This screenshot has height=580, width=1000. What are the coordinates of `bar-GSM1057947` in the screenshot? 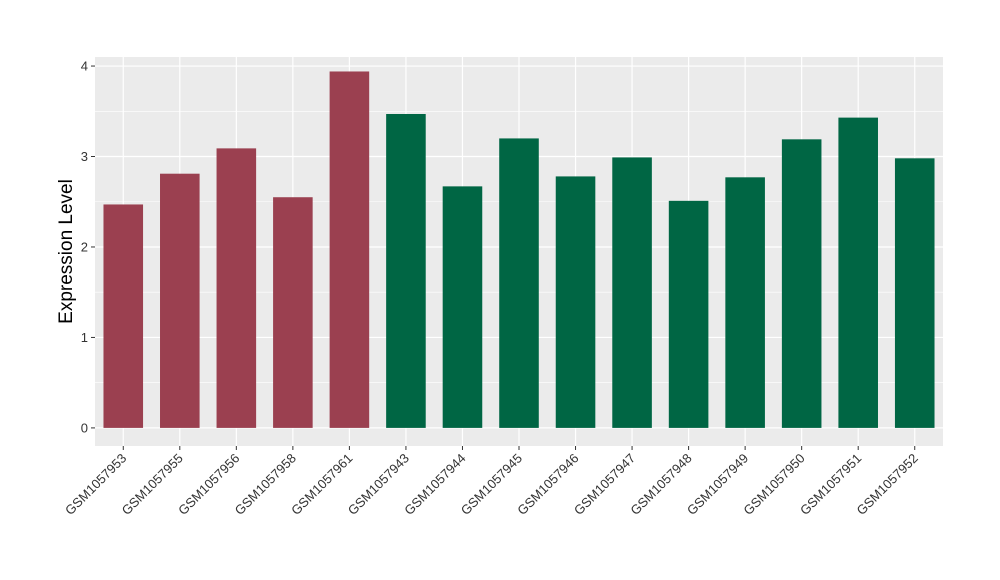 It's located at (632, 292).